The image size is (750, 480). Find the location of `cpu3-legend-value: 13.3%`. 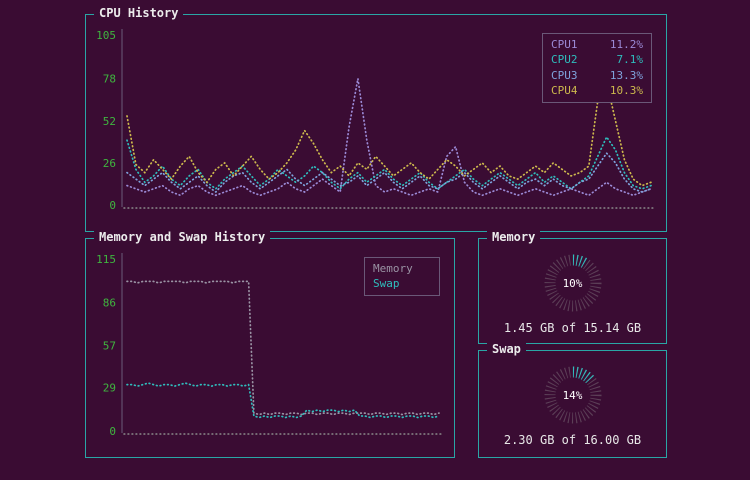

cpu3-legend-value: 13.3% is located at coordinates (626, 75).